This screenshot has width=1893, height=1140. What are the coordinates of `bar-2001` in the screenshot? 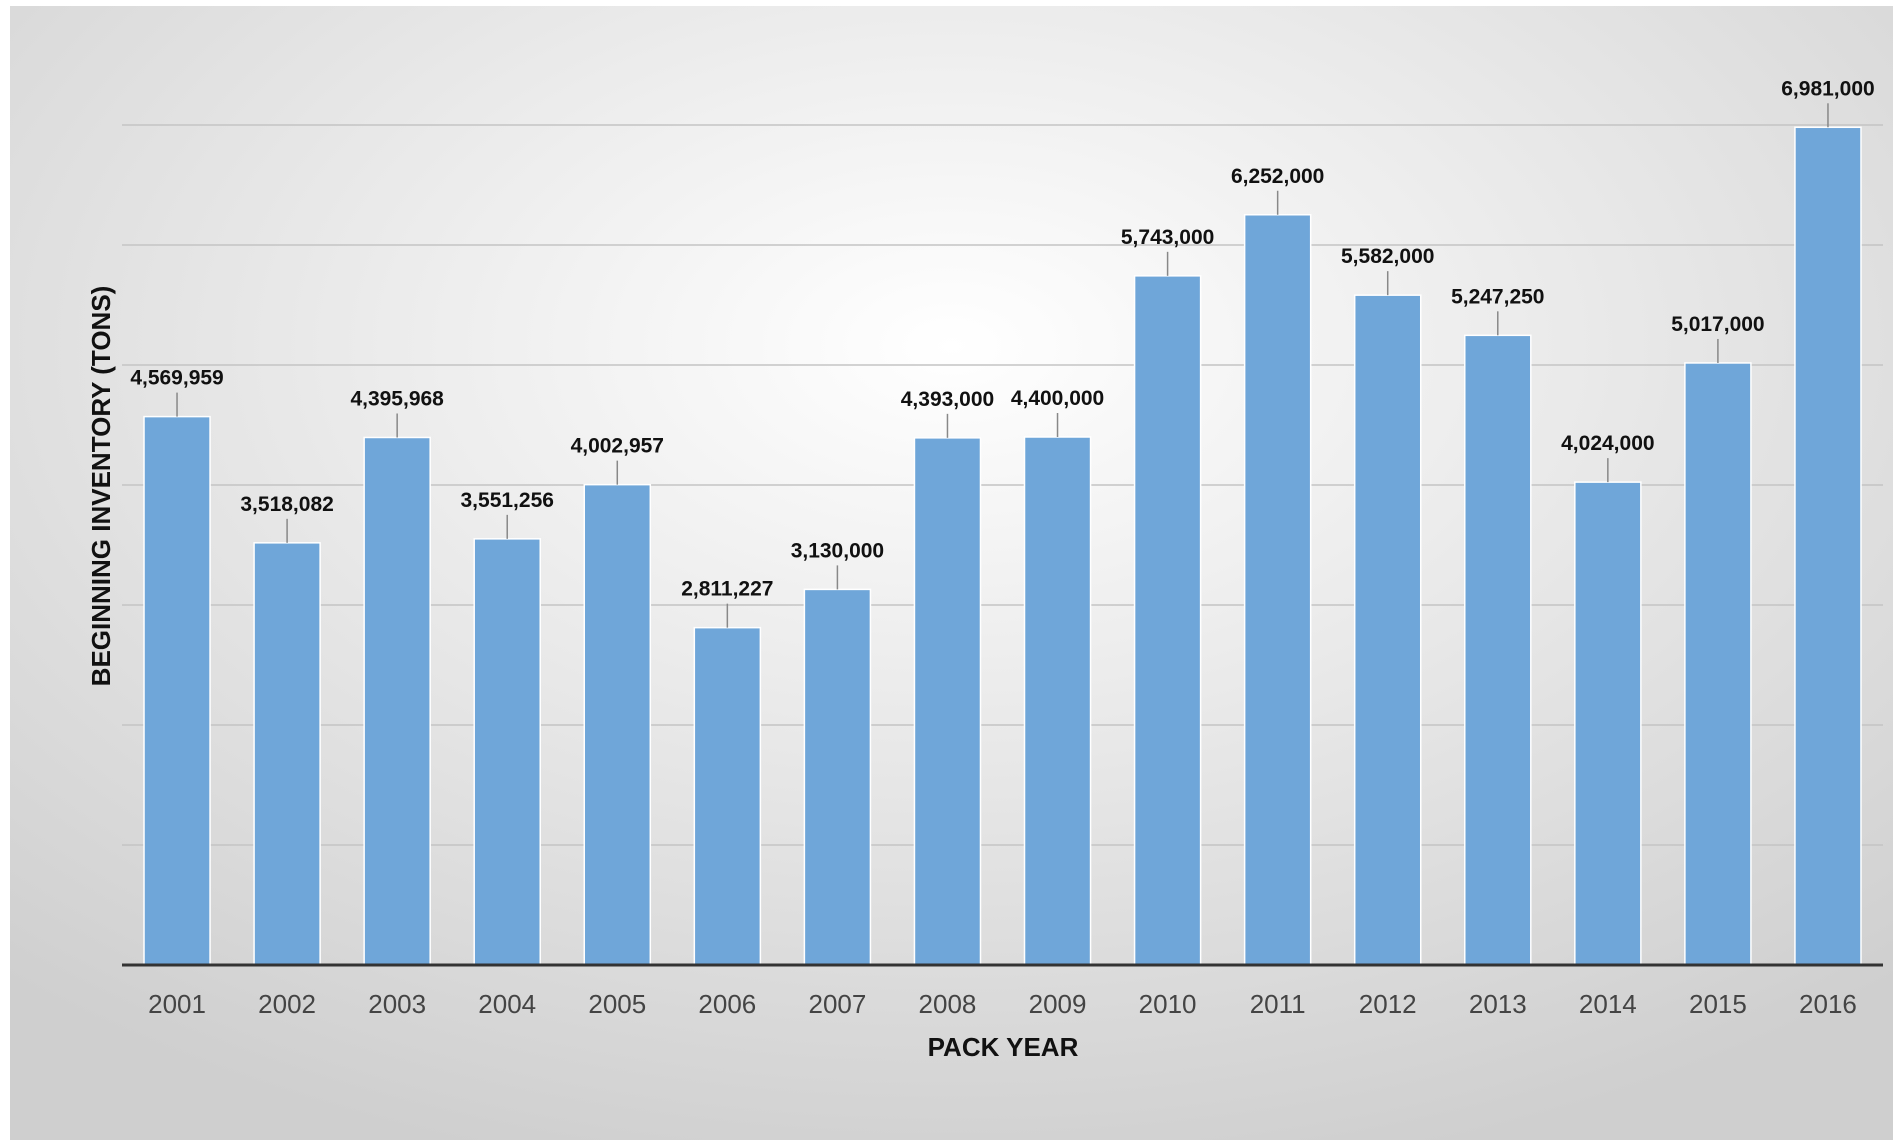 It's located at (177, 690).